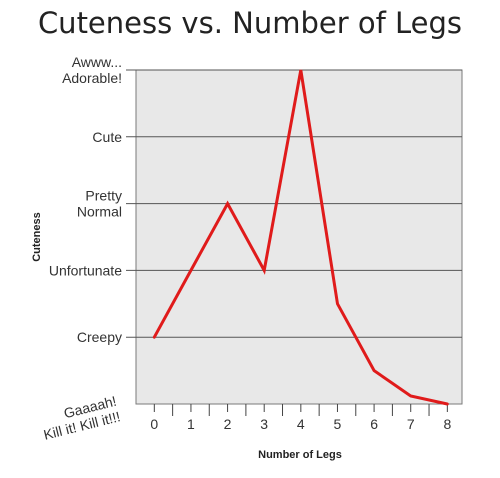  I want to click on chart-title: Cuteness vs. Number of Legs, so click(250, 23).